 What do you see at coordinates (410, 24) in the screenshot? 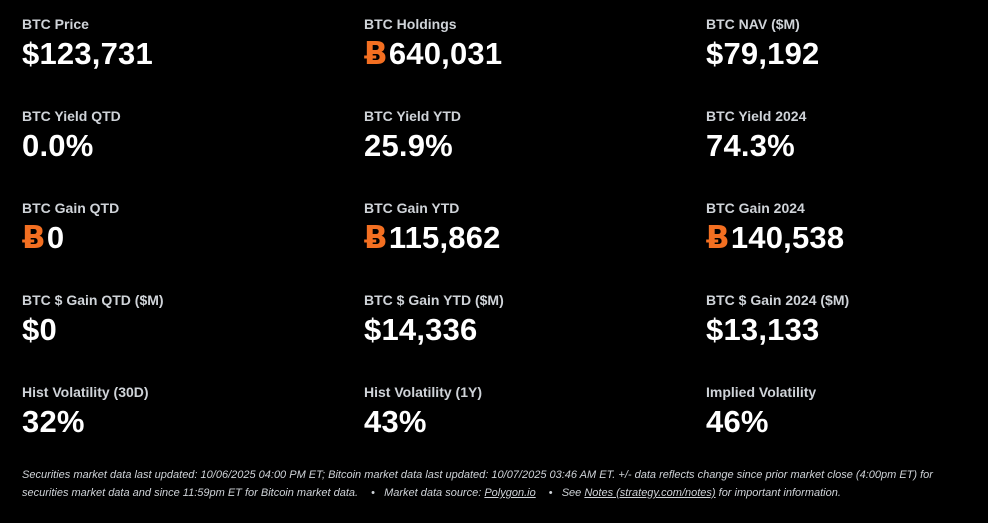
I see `stat-label: BTC Holdings` at bounding box center [410, 24].